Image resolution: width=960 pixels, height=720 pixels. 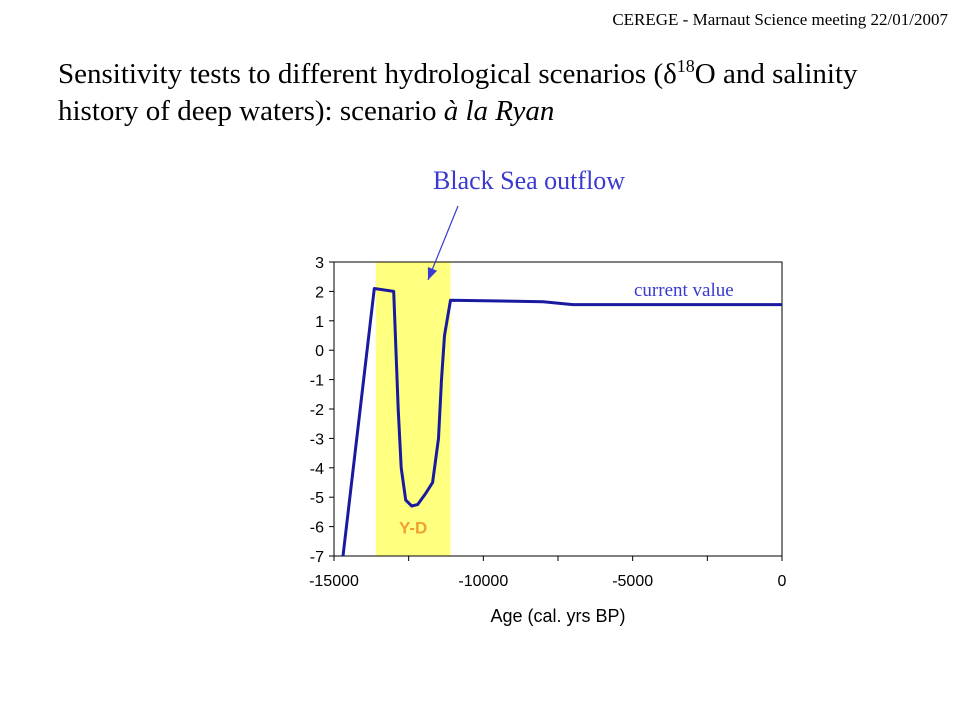 What do you see at coordinates (317, 498) in the screenshot?
I see `y-tick-label: -5` at bounding box center [317, 498].